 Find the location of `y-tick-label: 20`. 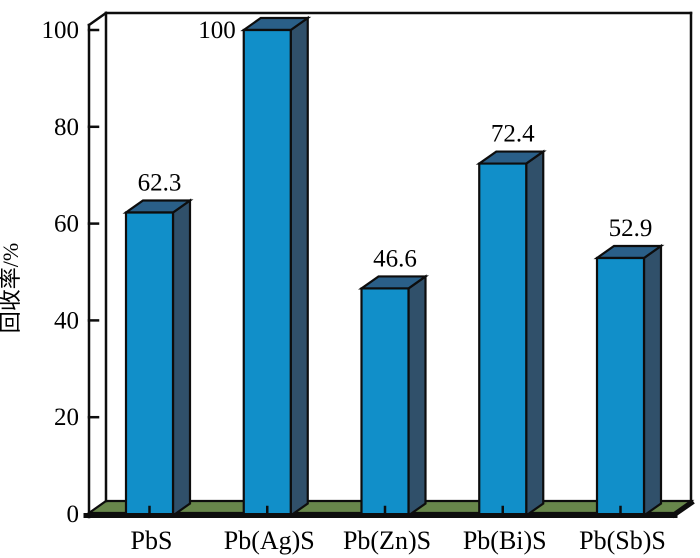

y-tick-label: 20 is located at coordinates (66, 417).